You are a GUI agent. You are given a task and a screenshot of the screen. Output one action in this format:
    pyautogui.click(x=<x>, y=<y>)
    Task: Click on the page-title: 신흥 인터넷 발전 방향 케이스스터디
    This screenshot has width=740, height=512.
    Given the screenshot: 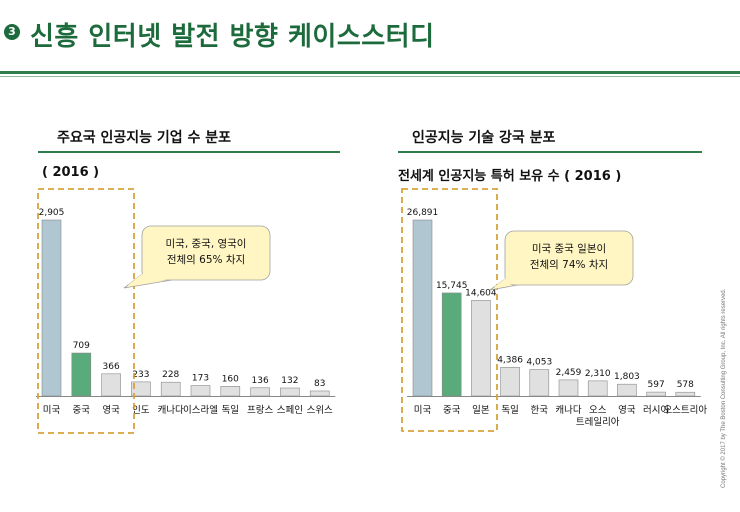 What is the action you would take?
    pyautogui.click(x=232, y=37)
    